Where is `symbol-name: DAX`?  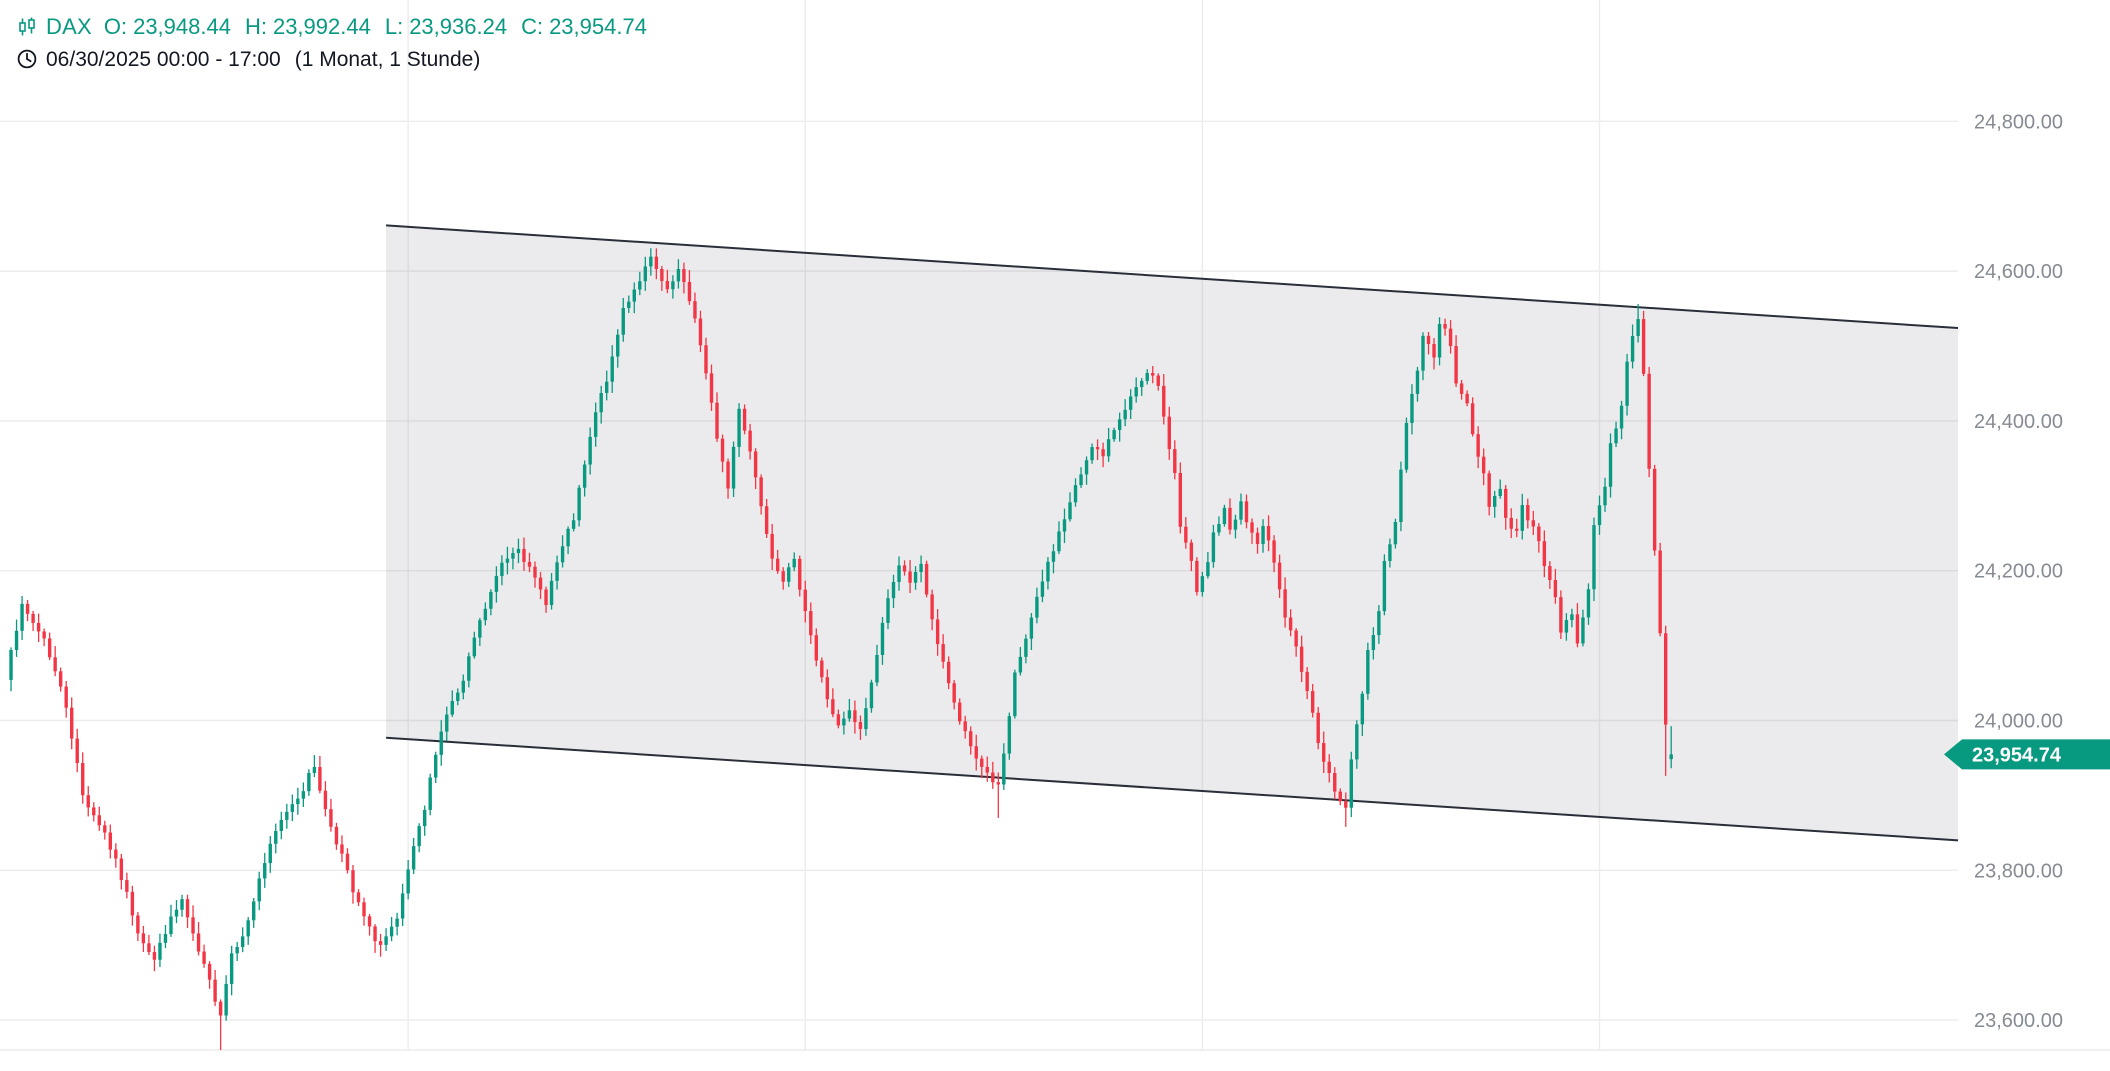 symbol-name: DAX is located at coordinates (69, 26).